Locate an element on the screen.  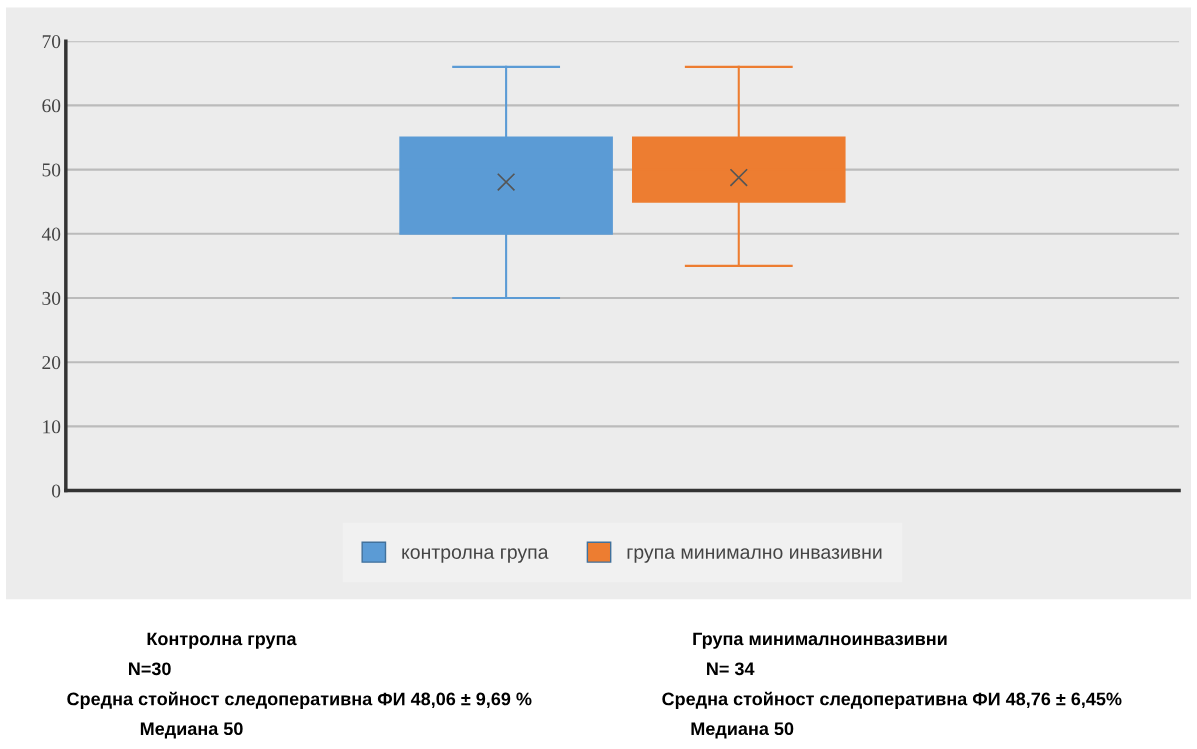
y-tick-label: 50 is located at coordinates (51, 170).